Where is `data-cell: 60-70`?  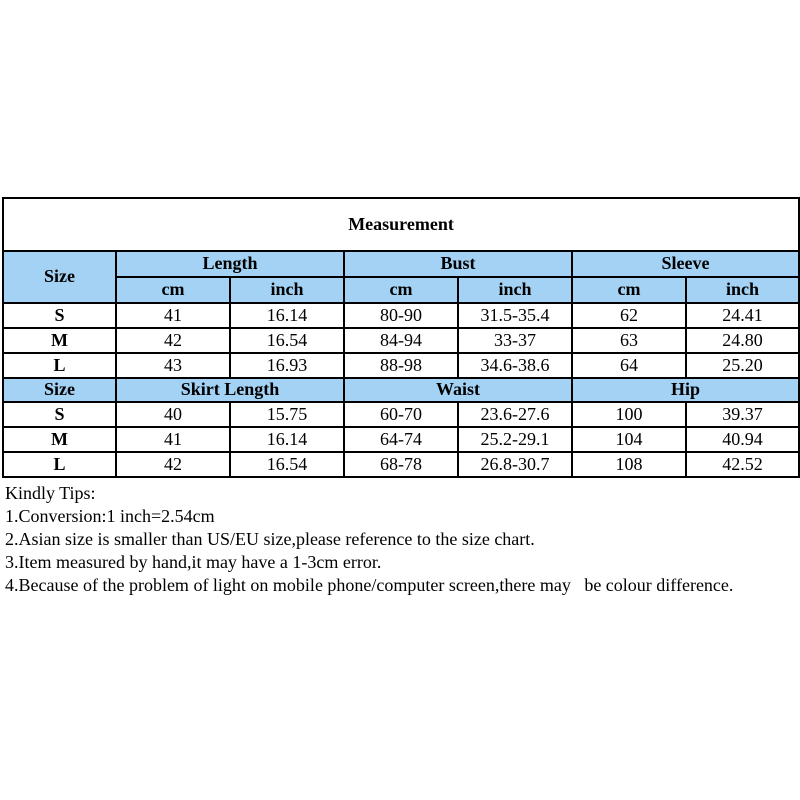
data-cell: 60-70 is located at coordinates (401, 414).